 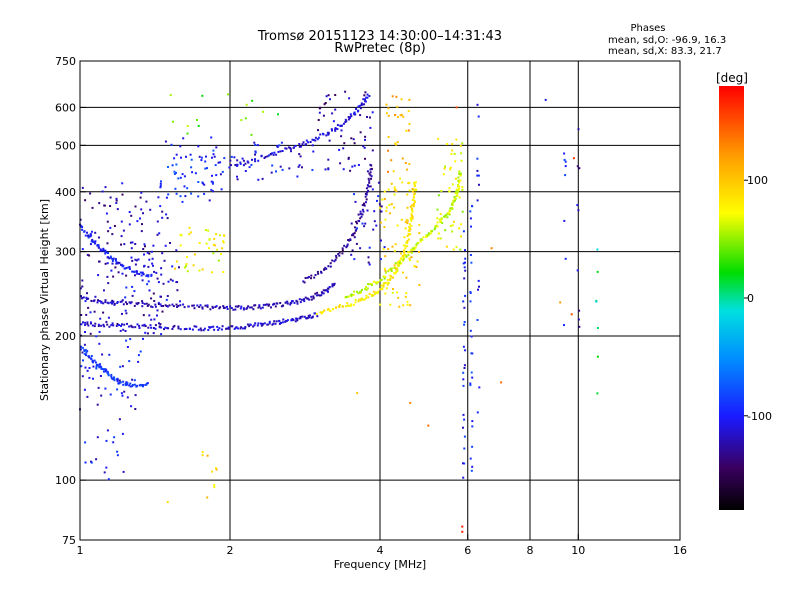 I want to click on y-tick-label: 750, so click(x=65, y=61).